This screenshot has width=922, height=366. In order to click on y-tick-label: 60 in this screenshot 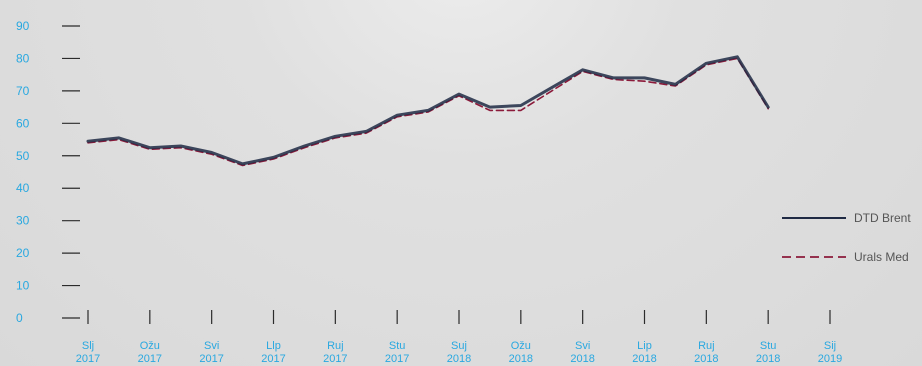, I will do `click(23, 123)`.